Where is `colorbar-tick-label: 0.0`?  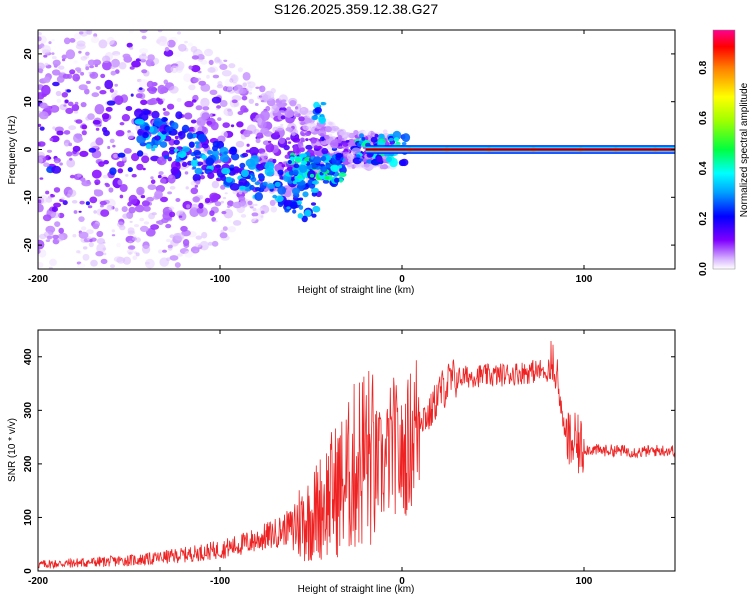
colorbar-tick-label: 0.0 is located at coordinates (703, 269).